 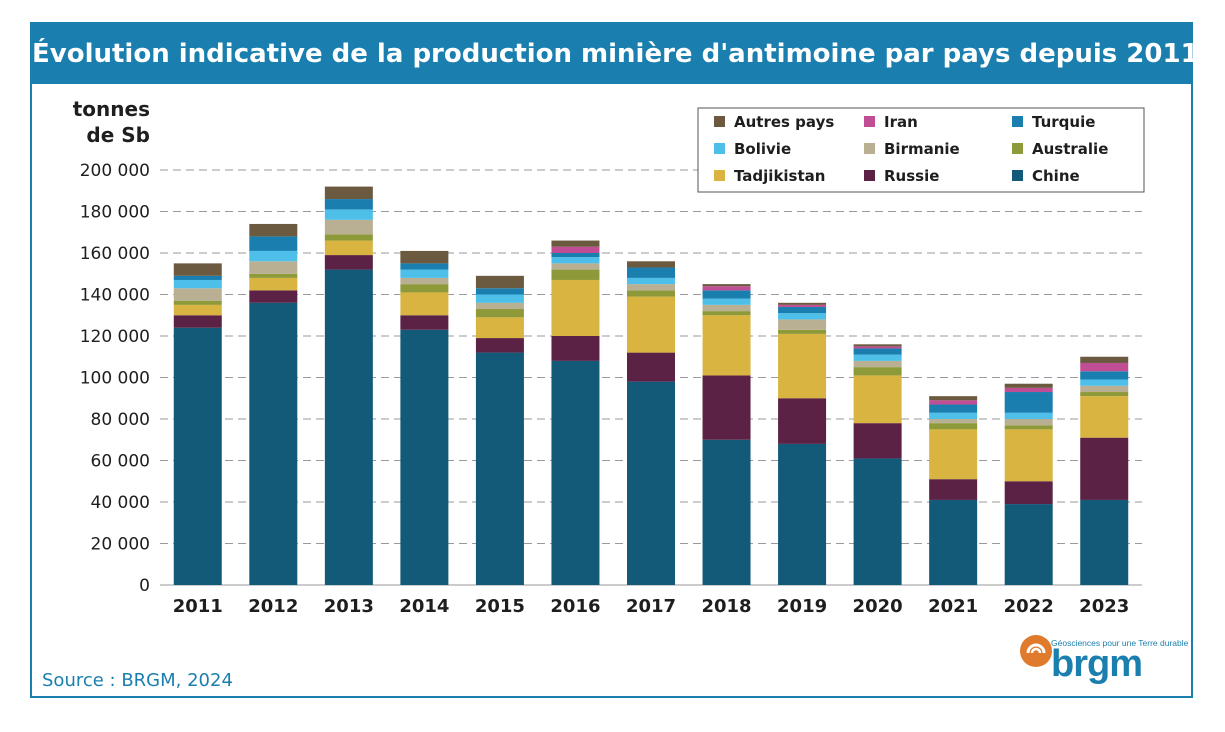 What do you see at coordinates (115, 213) in the screenshot?
I see `y-tick-label: 180 000` at bounding box center [115, 213].